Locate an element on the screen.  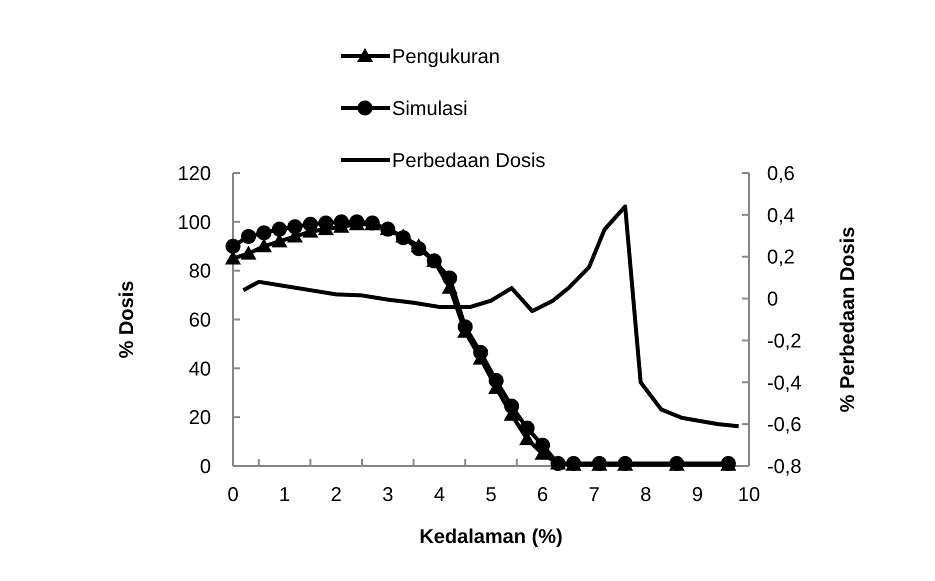
y-axis-title: % Dosis is located at coordinates (127, 319).